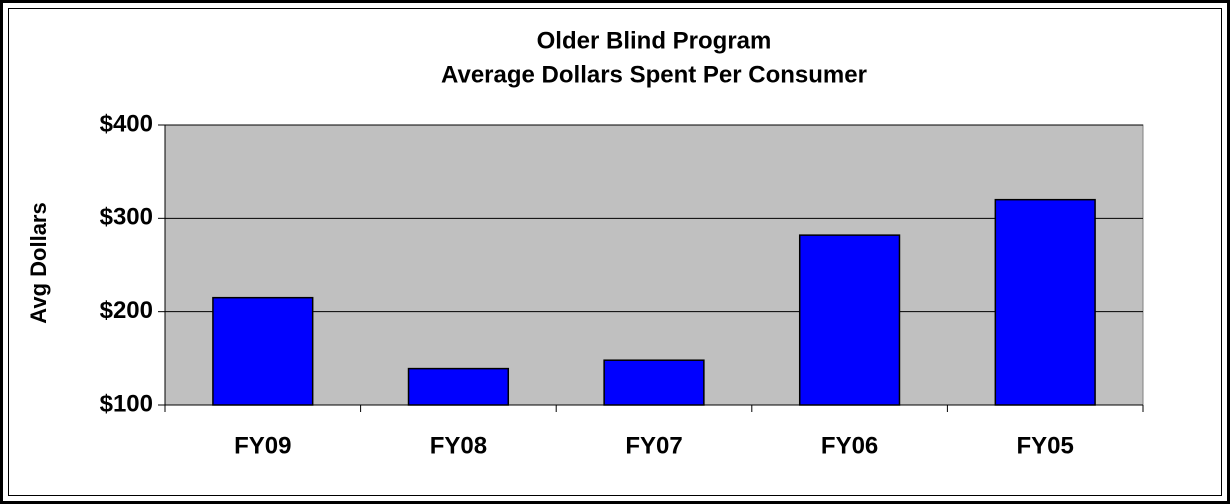 This screenshot has height=504, width=1230. Describe the element at coordinates (654, 40) in the screenshot. I see `chart-title: Older Blind Program` at that location.